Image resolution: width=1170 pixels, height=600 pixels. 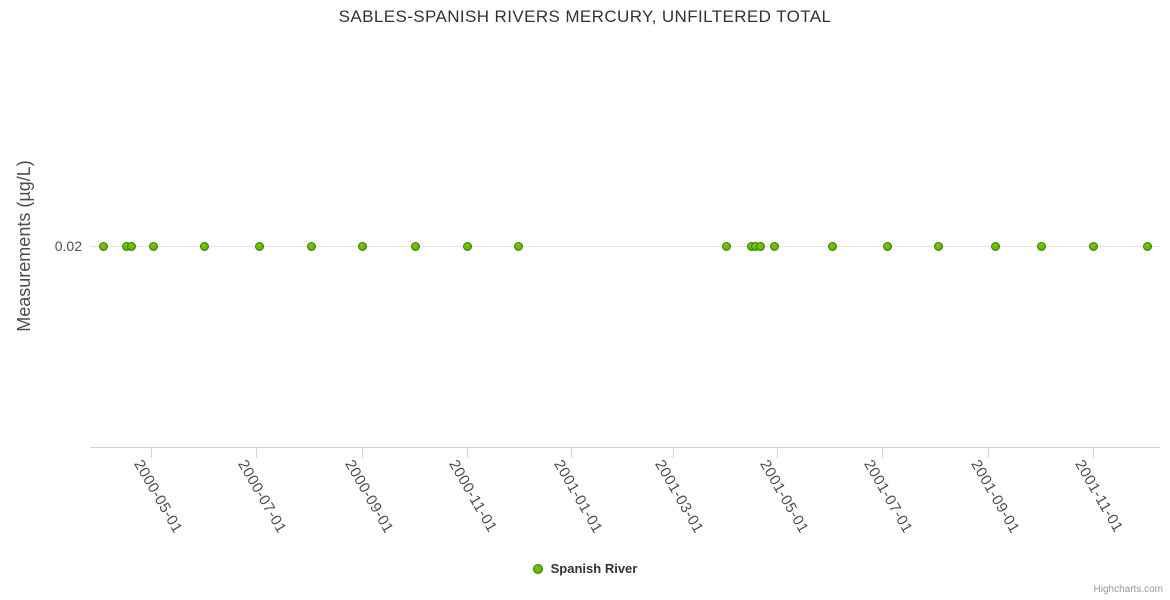 What do you see at coordinates (368, 497) in the screenshot?
I see `x-axis-label: 2000-09-01` at bounding box center [368, 497].